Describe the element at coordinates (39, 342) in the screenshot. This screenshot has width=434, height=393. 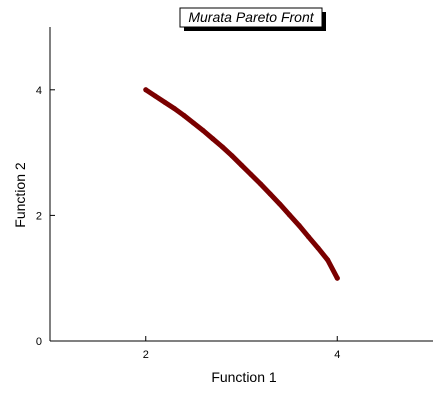
I see `y-tick-label: 0` at that location.